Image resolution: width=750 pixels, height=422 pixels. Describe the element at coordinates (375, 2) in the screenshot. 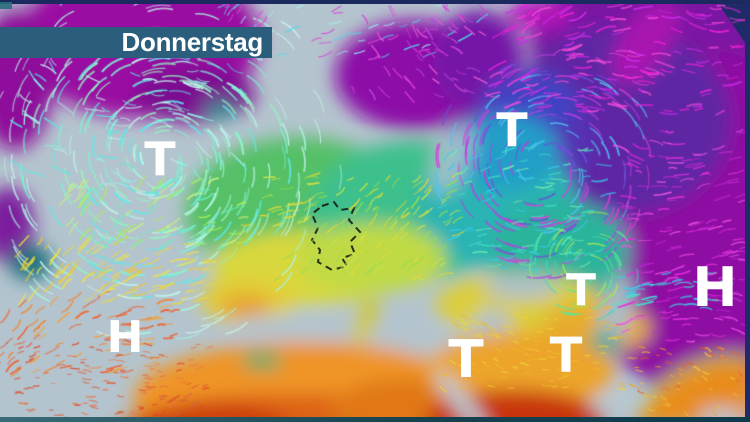

I see `map-edge-top` at that location.